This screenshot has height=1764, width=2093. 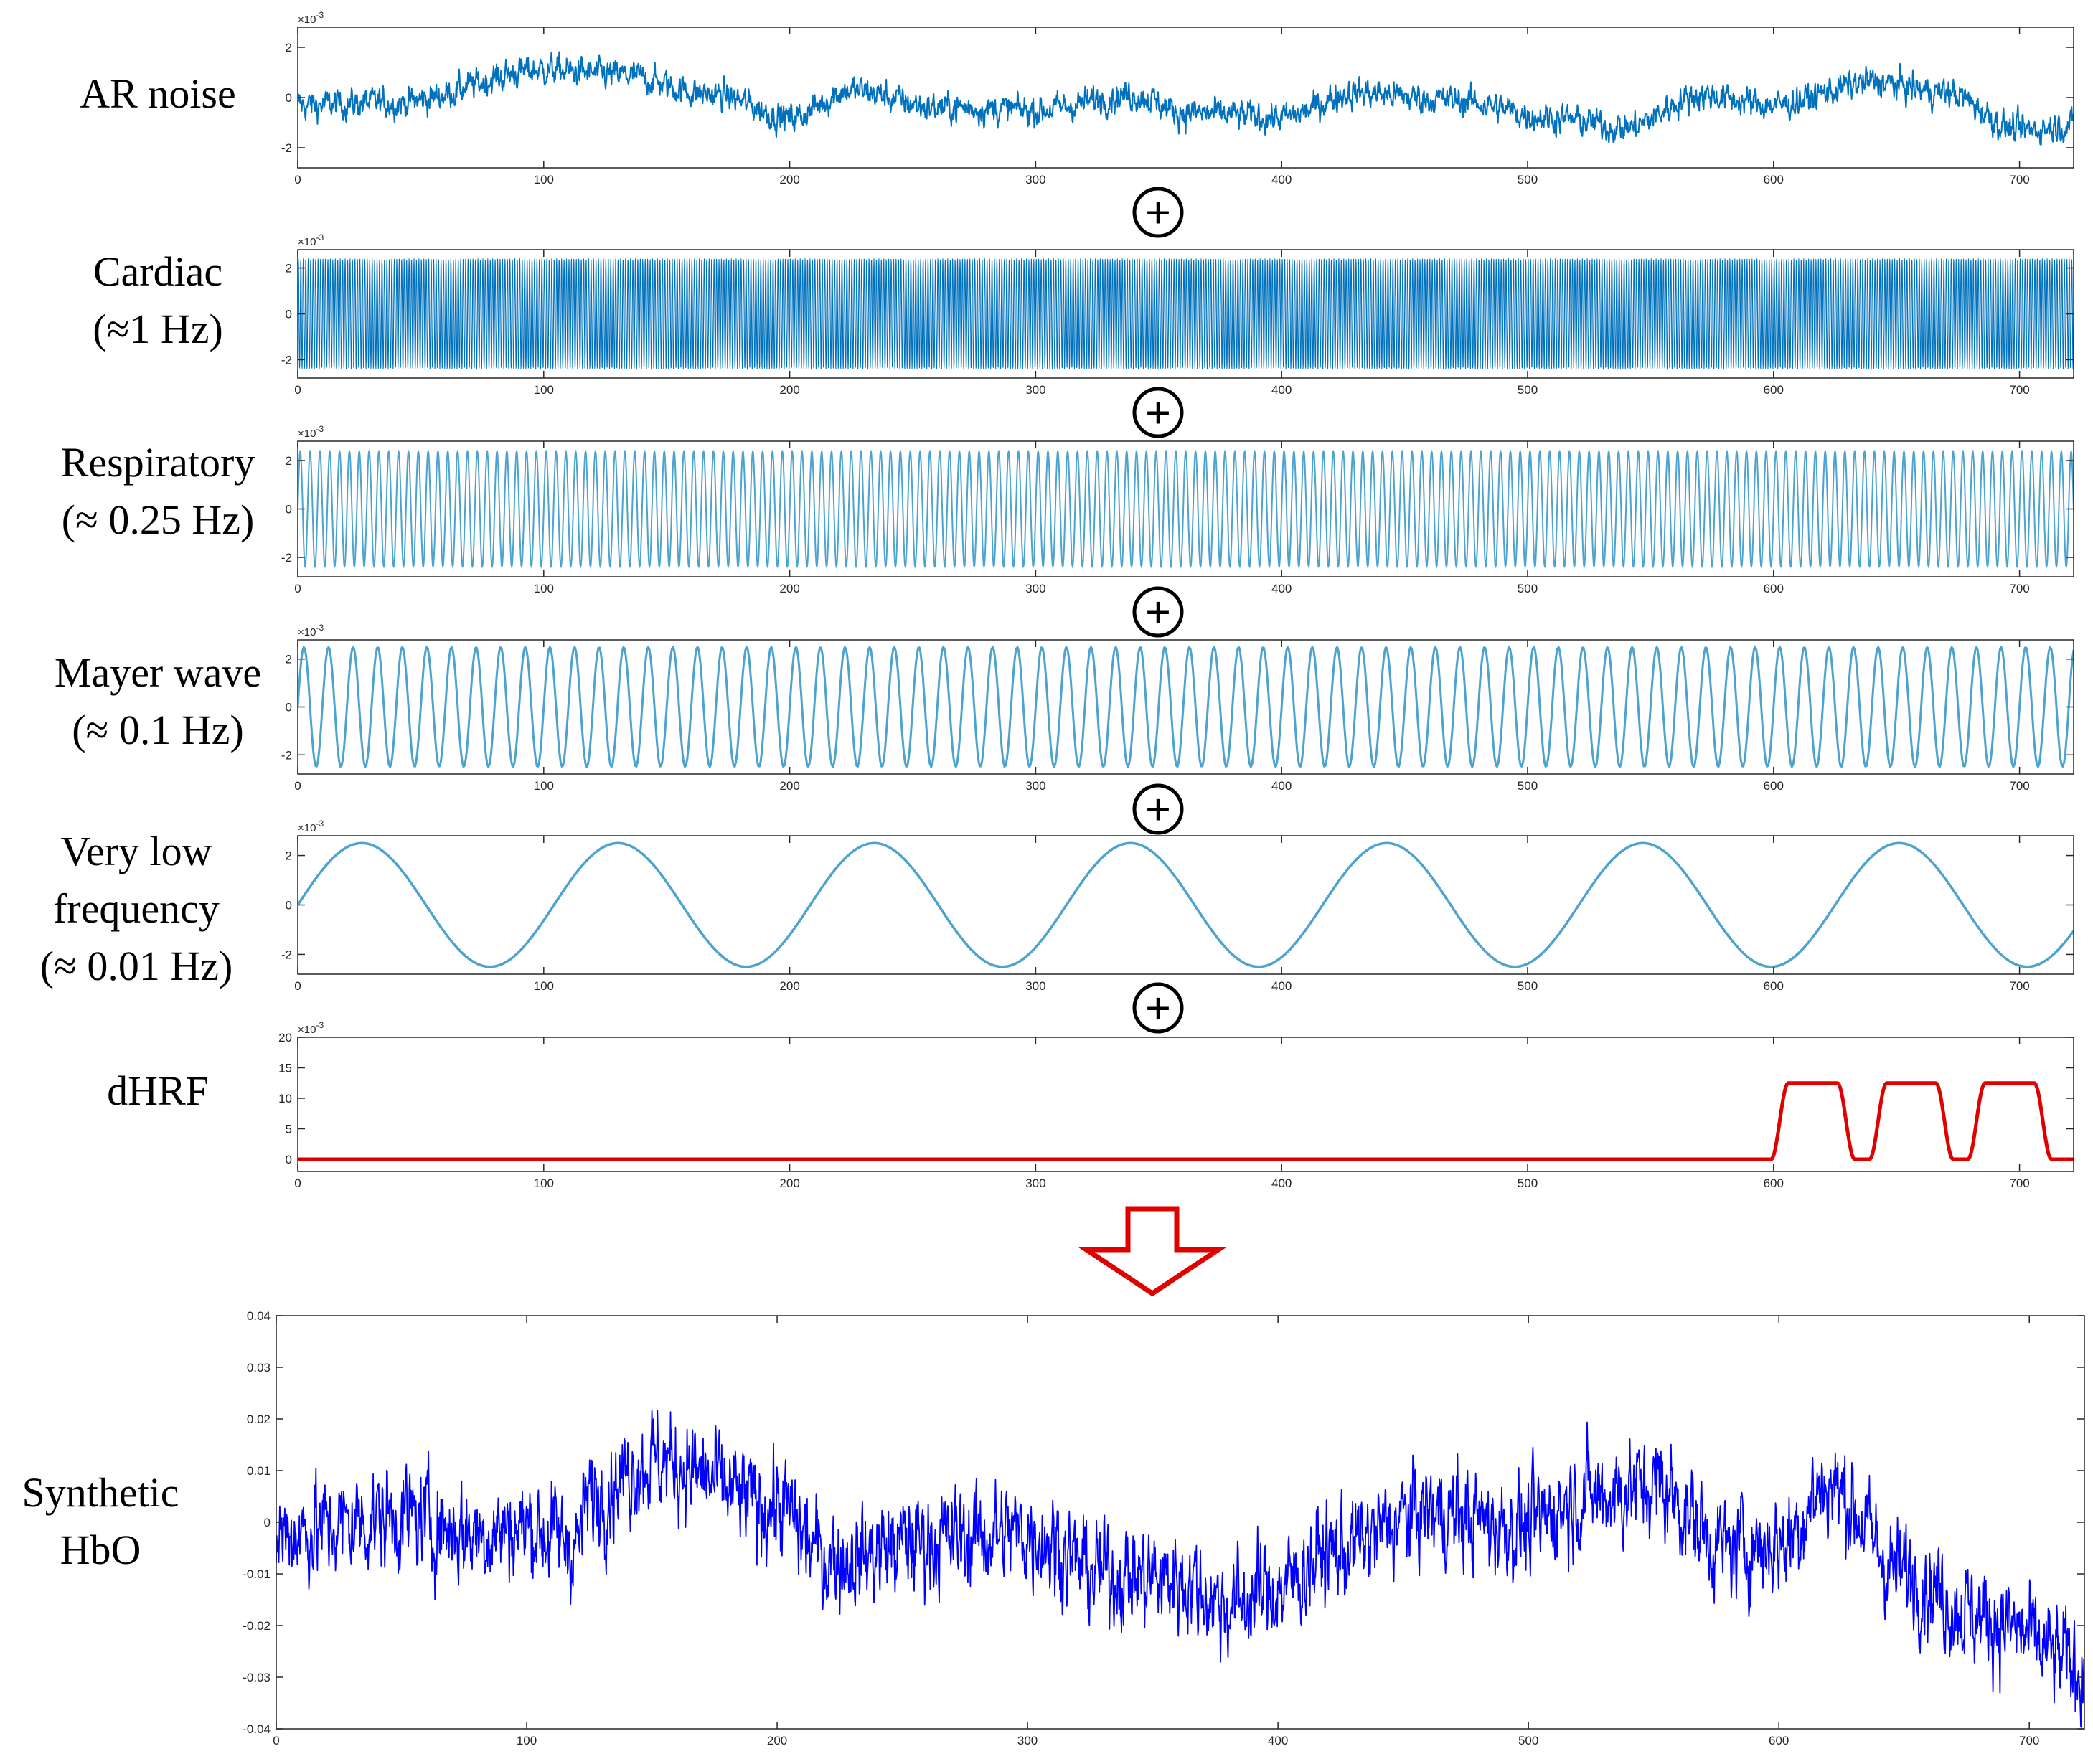 I want to click on panel-dhrf: 0 100 200 300 400 500 600 700 20 15 10 5 0 ×10⁻³ dHRF, so click(x=1090, y=1105).